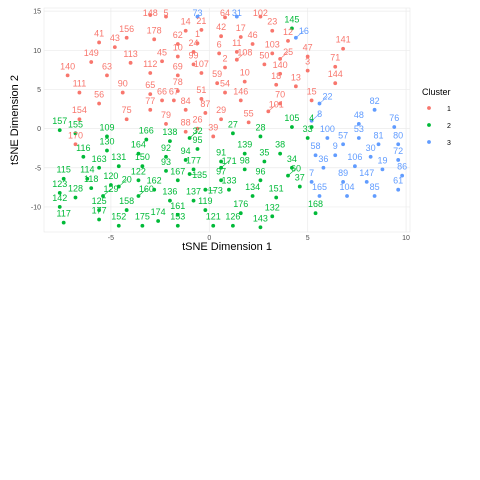 This screenshot has height=480, width=480. What do you see at coordinates (291, 19) in the screenshot?
I see `point-label: 145` at bounding box center [291, 19].